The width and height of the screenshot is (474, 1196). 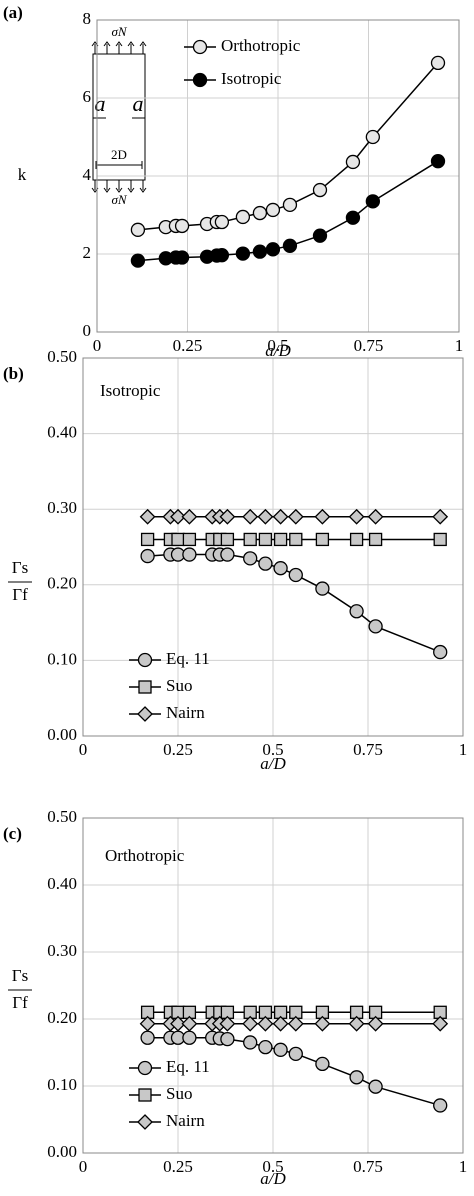 What do you see at coordinates (261, 45) in the screenshot?
I see `legend-label: Orthotropic` at bounding box center [261, 45].